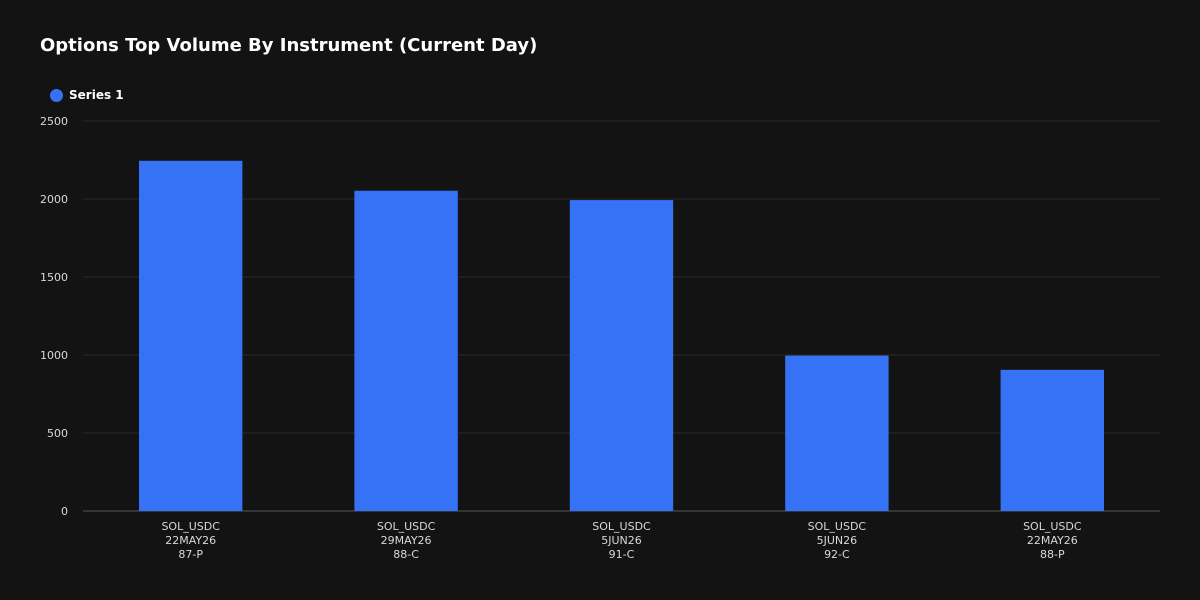 This screenshot has height=600, width=1200. I want to click on x-tick-label: 92-C, so click(837, 554).